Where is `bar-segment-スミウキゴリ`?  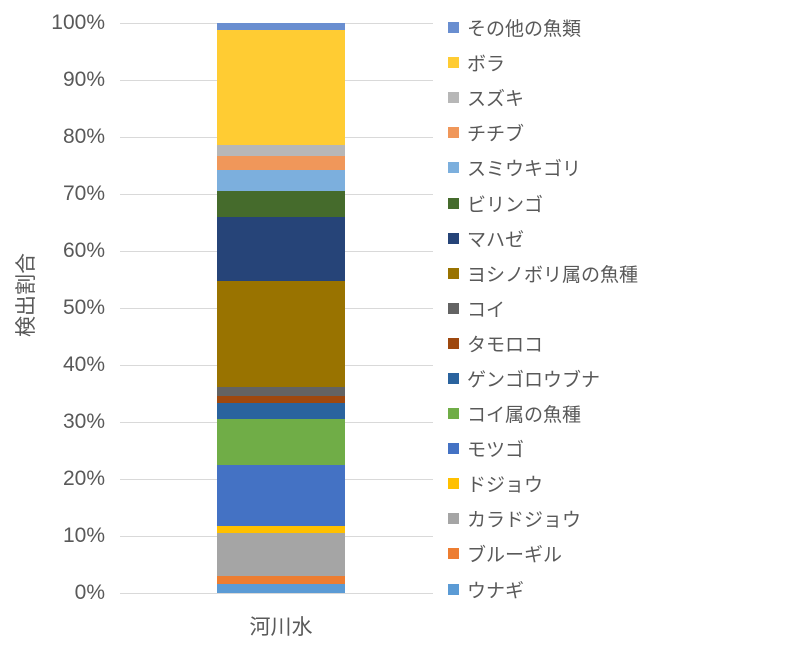 bar-segment-スミウキゴリ is located at coordinates (281, 181).